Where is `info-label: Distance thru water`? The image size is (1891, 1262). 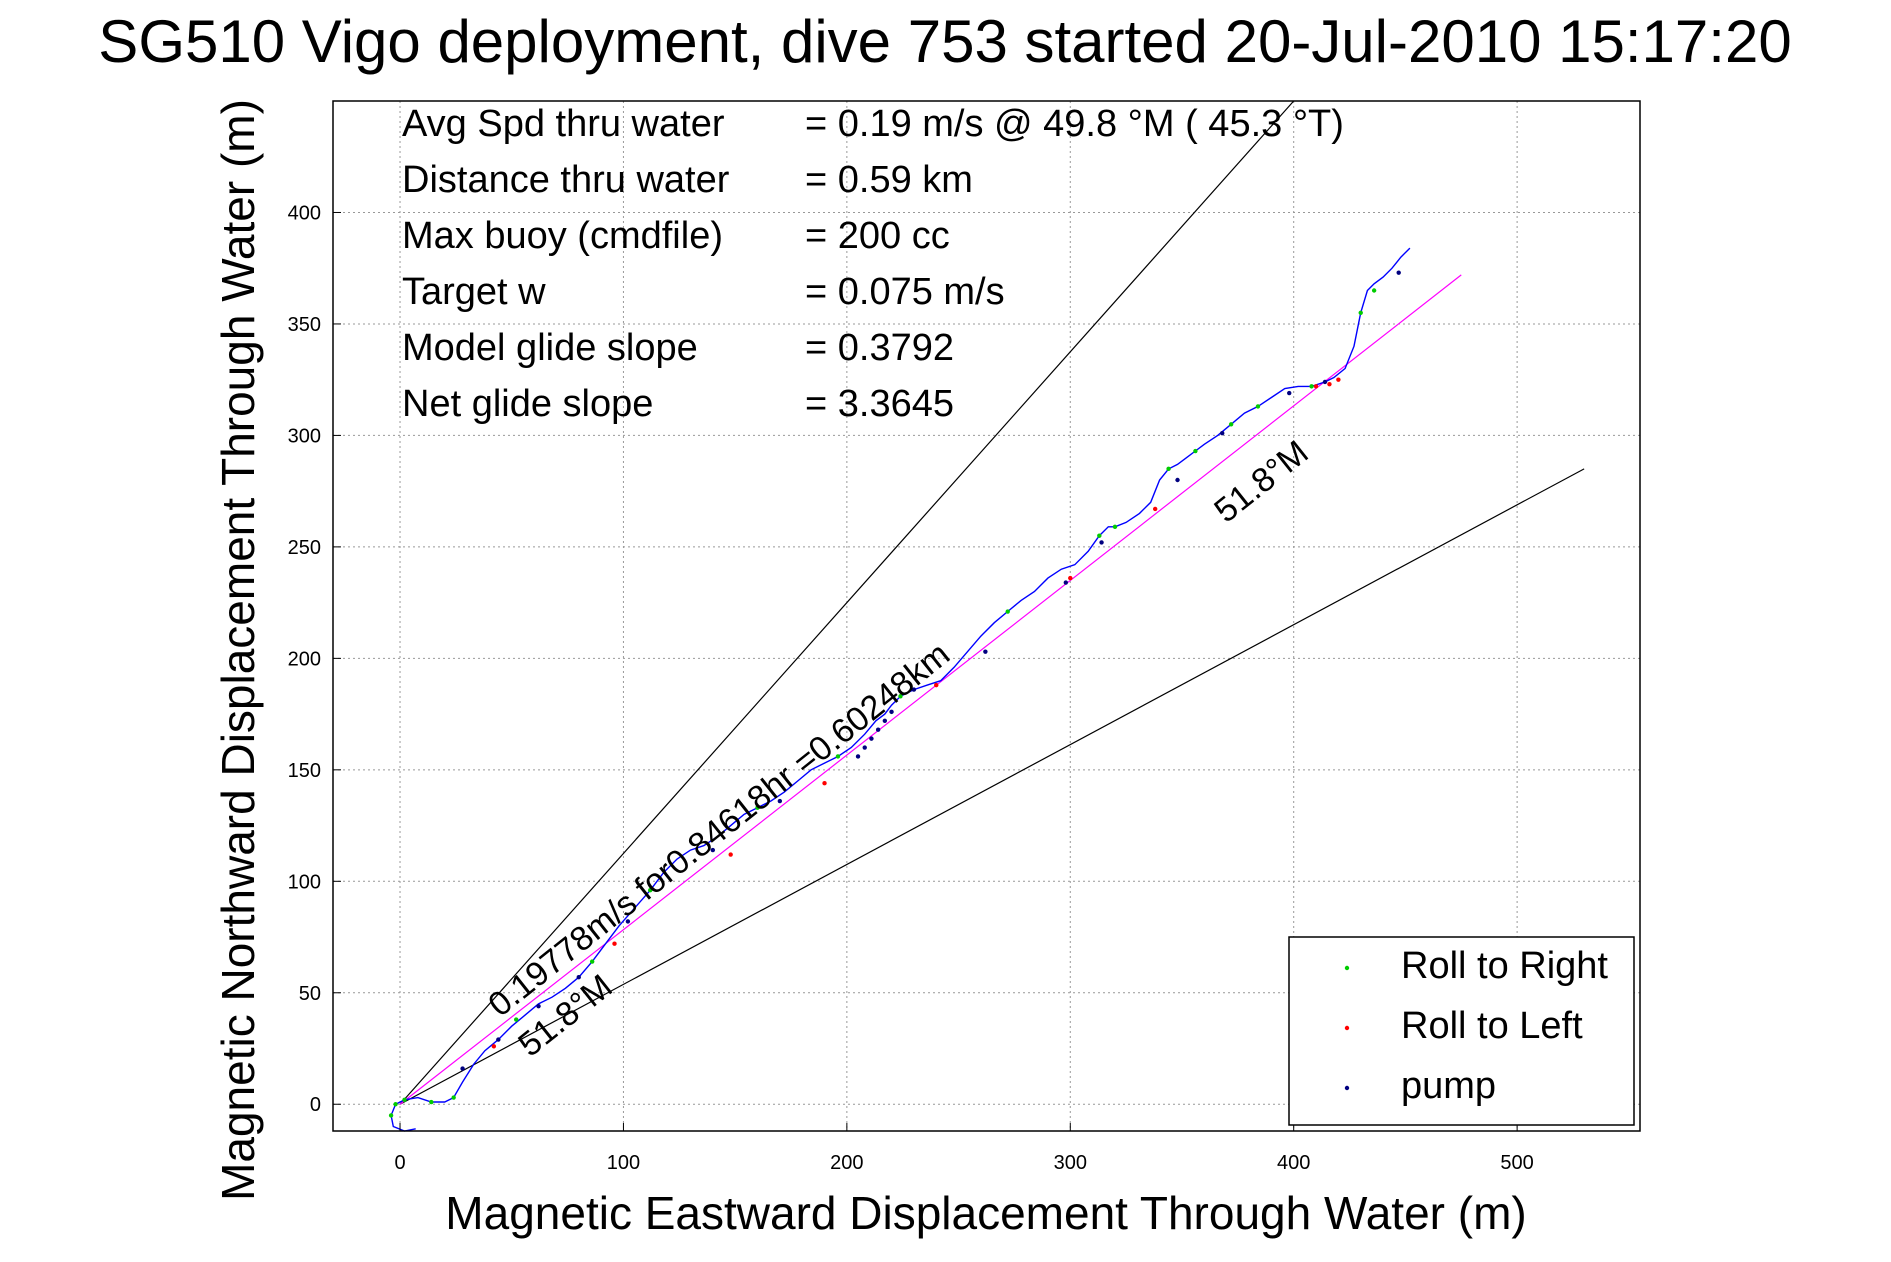 info-label: Distance thru water is located at coordinates (566, 180).